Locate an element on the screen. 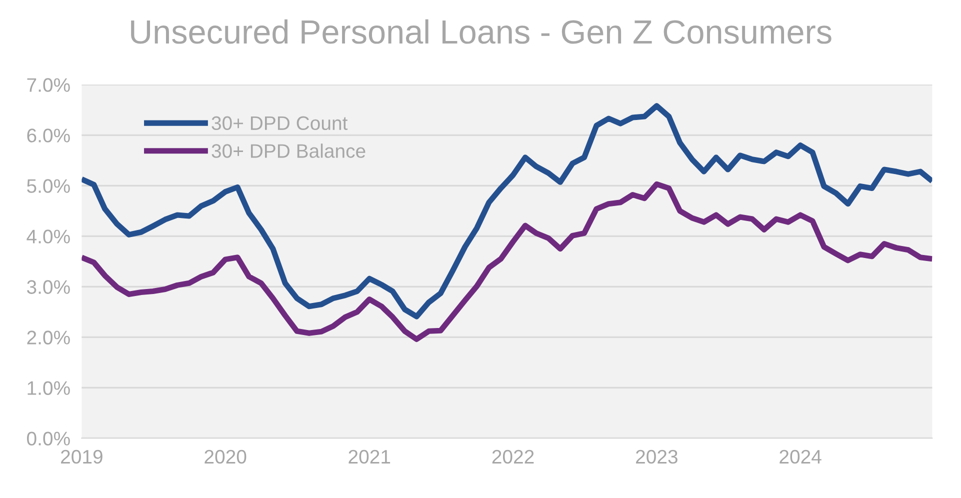 The width and height of the screenshot is (961, 498). chart-title: Unsecured Personal Loans - Gen Z Consumers is located at coordinates (481, 31).